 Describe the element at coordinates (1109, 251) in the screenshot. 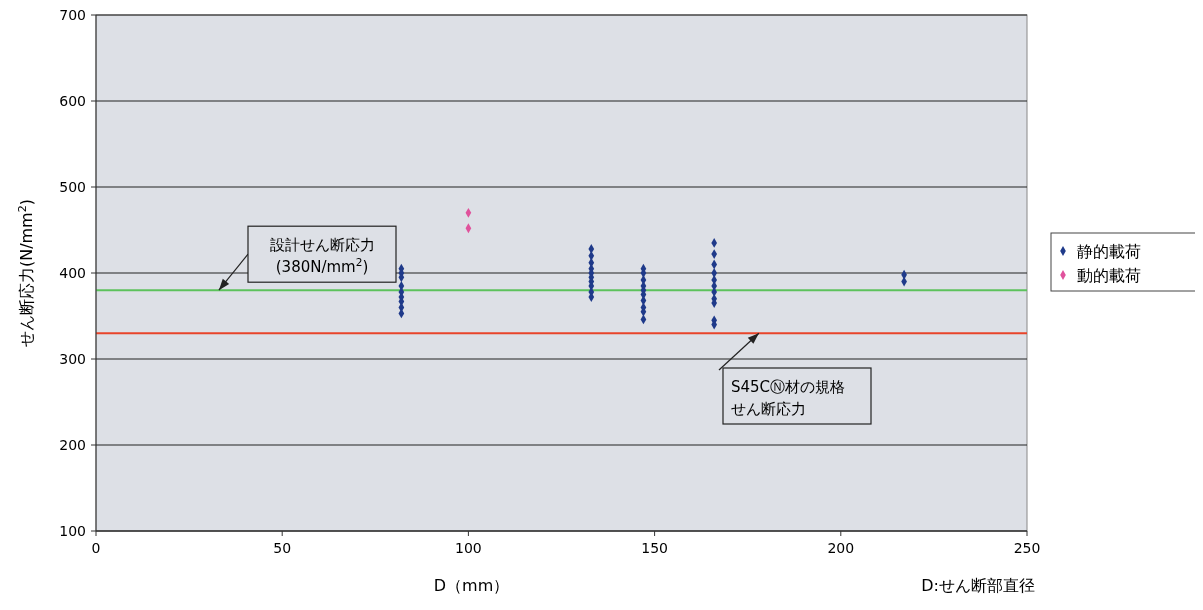

I see `legend-label: 静的載荷` at that location.